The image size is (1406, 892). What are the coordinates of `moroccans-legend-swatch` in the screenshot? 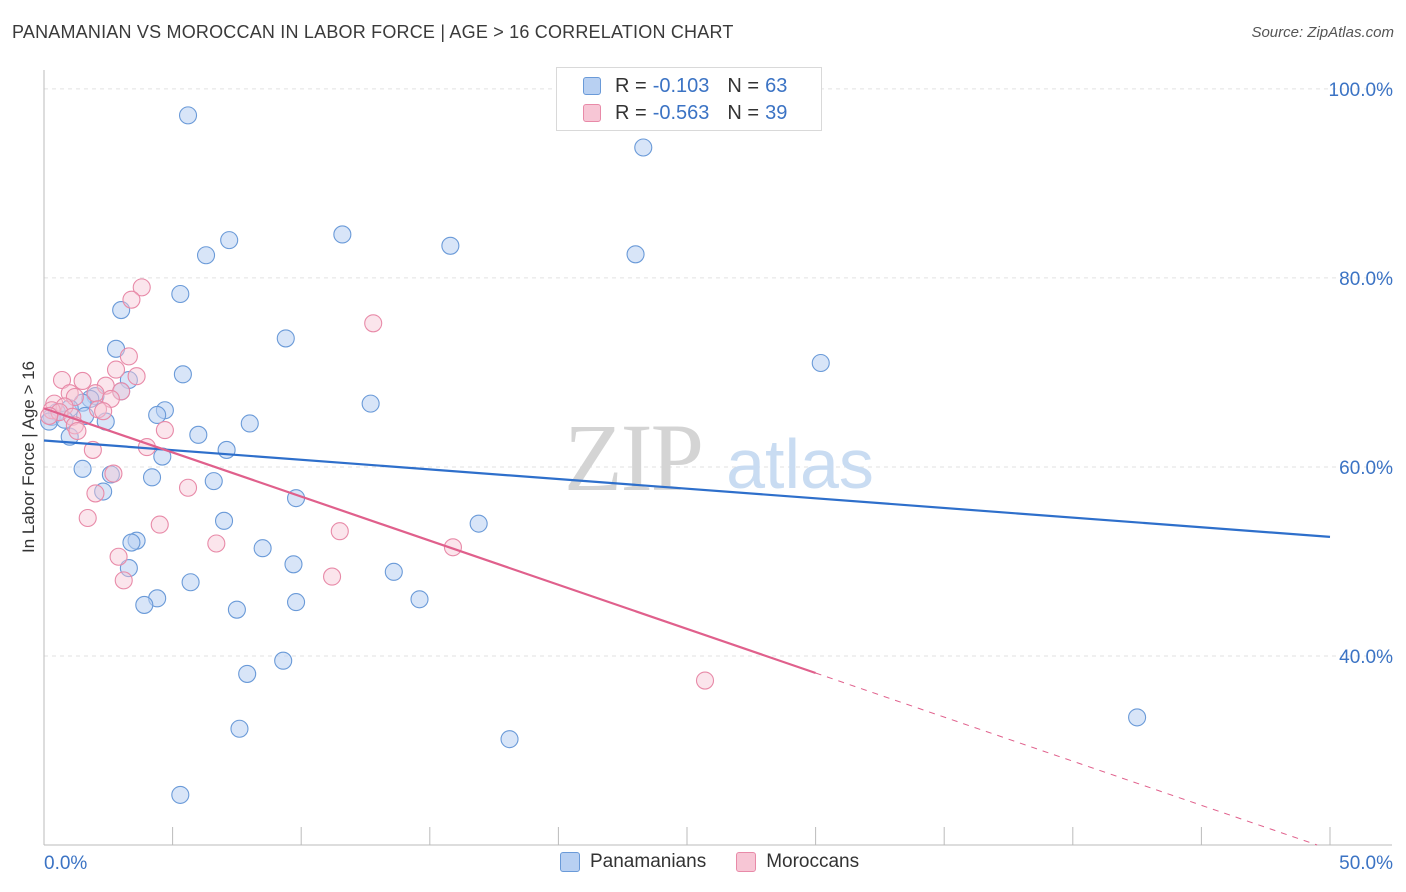 It's located at (746, 862).